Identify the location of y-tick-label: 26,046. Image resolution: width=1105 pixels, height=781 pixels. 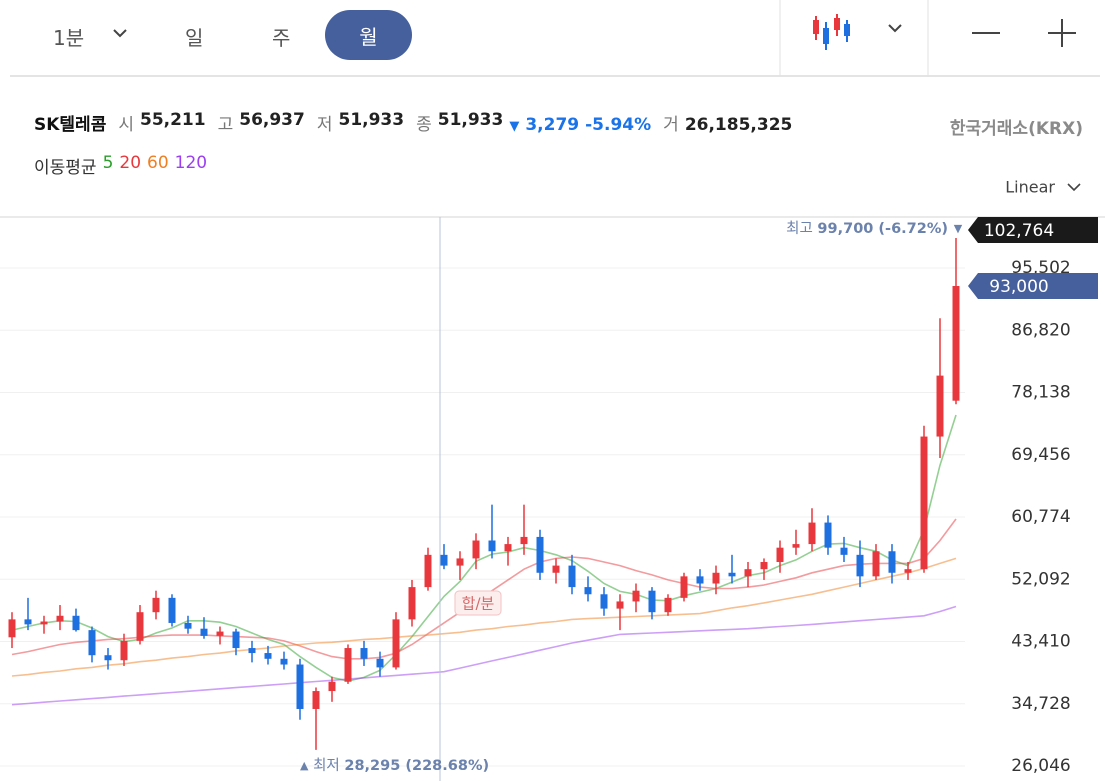
(1040, 766).